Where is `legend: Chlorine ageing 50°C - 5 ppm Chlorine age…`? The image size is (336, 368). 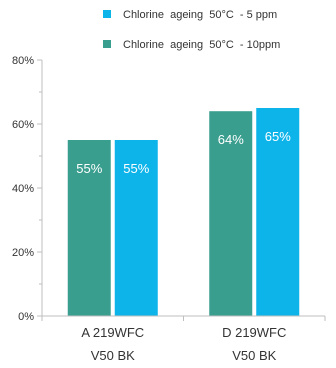
legend: Chlorine ageing 50°C - 5 ppm Chlorine age… is located at coordinates (191, 30).